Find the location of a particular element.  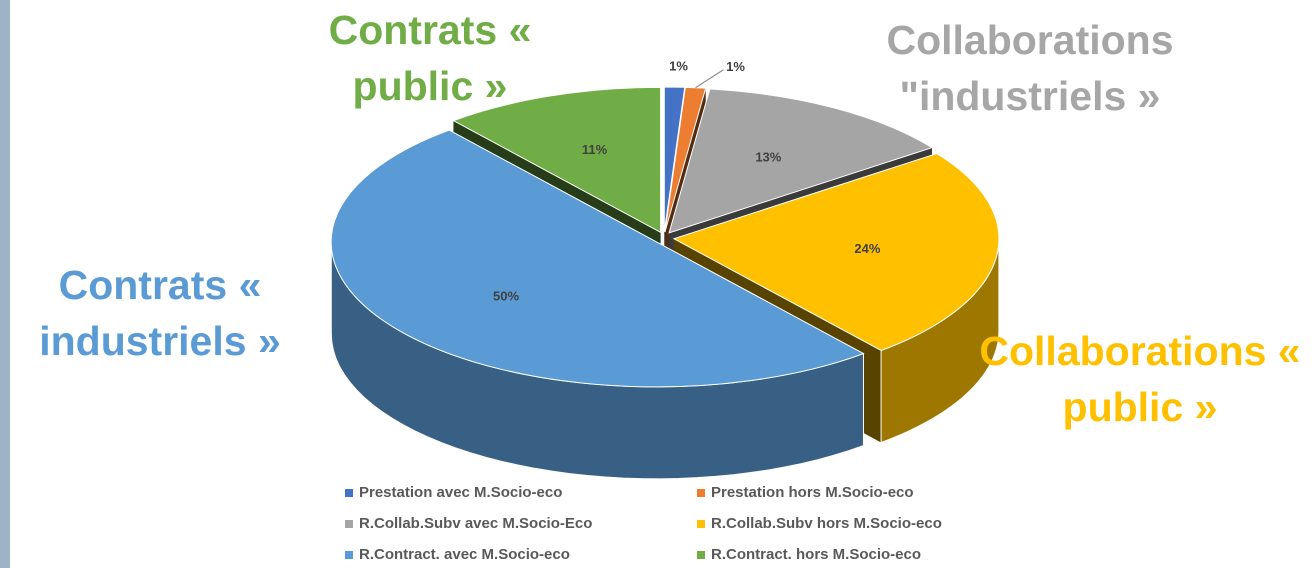

data-label: 13% is located at coordinates (768, 156).